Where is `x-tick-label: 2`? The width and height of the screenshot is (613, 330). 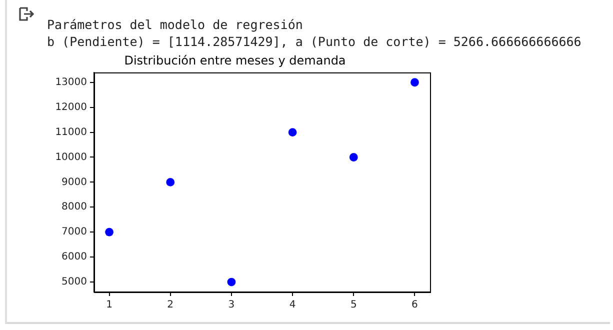 x-tick-label: 2 is located at coordinates (170, 305).